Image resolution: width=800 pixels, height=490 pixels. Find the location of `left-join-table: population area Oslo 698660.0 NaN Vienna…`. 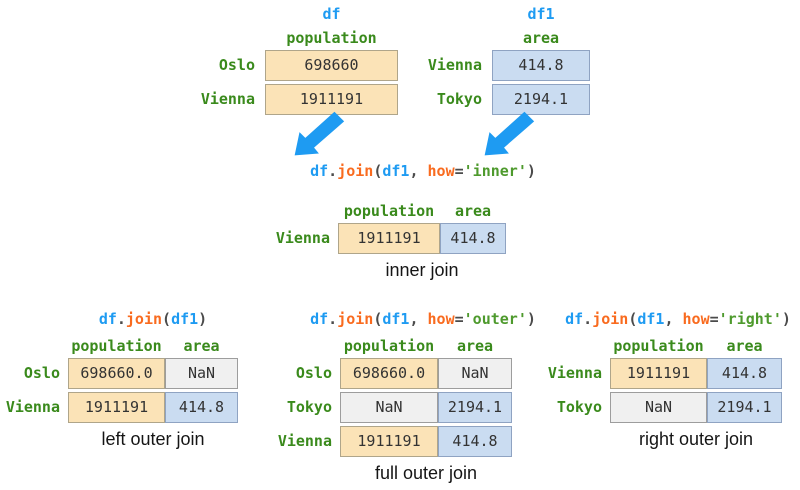

left-join-table: population area Oslo 698660.0 NaN Vienna… is located at coordinates (119, 393).